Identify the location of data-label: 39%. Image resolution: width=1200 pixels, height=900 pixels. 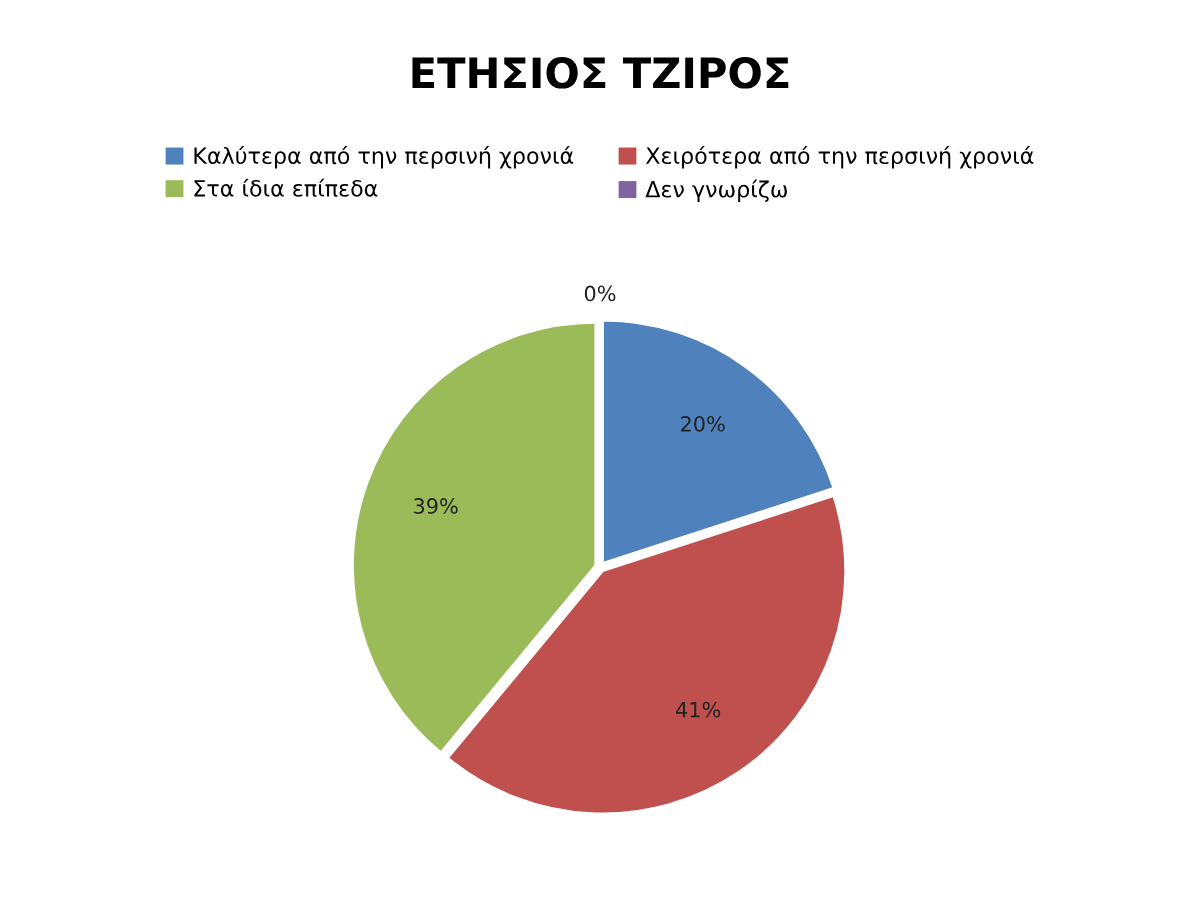
(436, 506).